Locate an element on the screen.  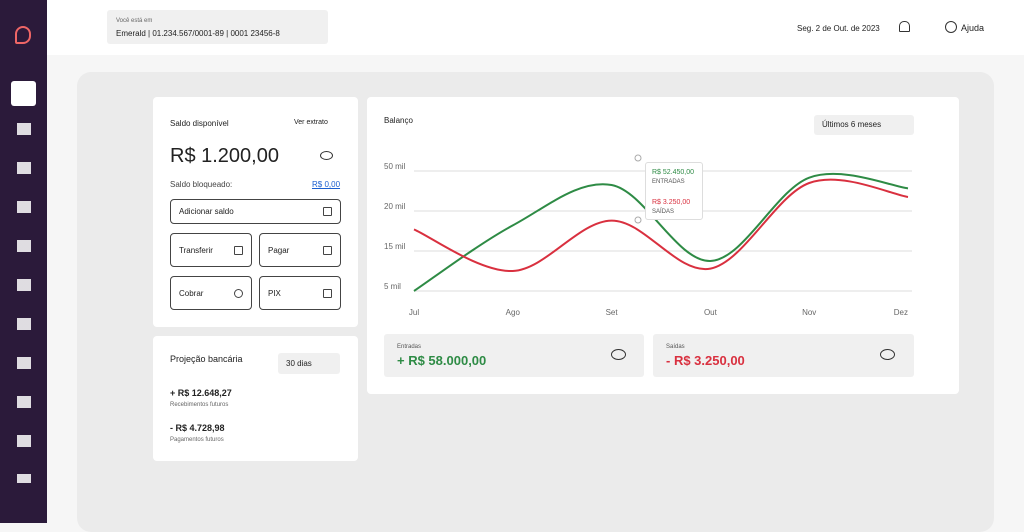
summary-in: Entradas + R$ 58.000,00 is located at coordinates (514, 355).